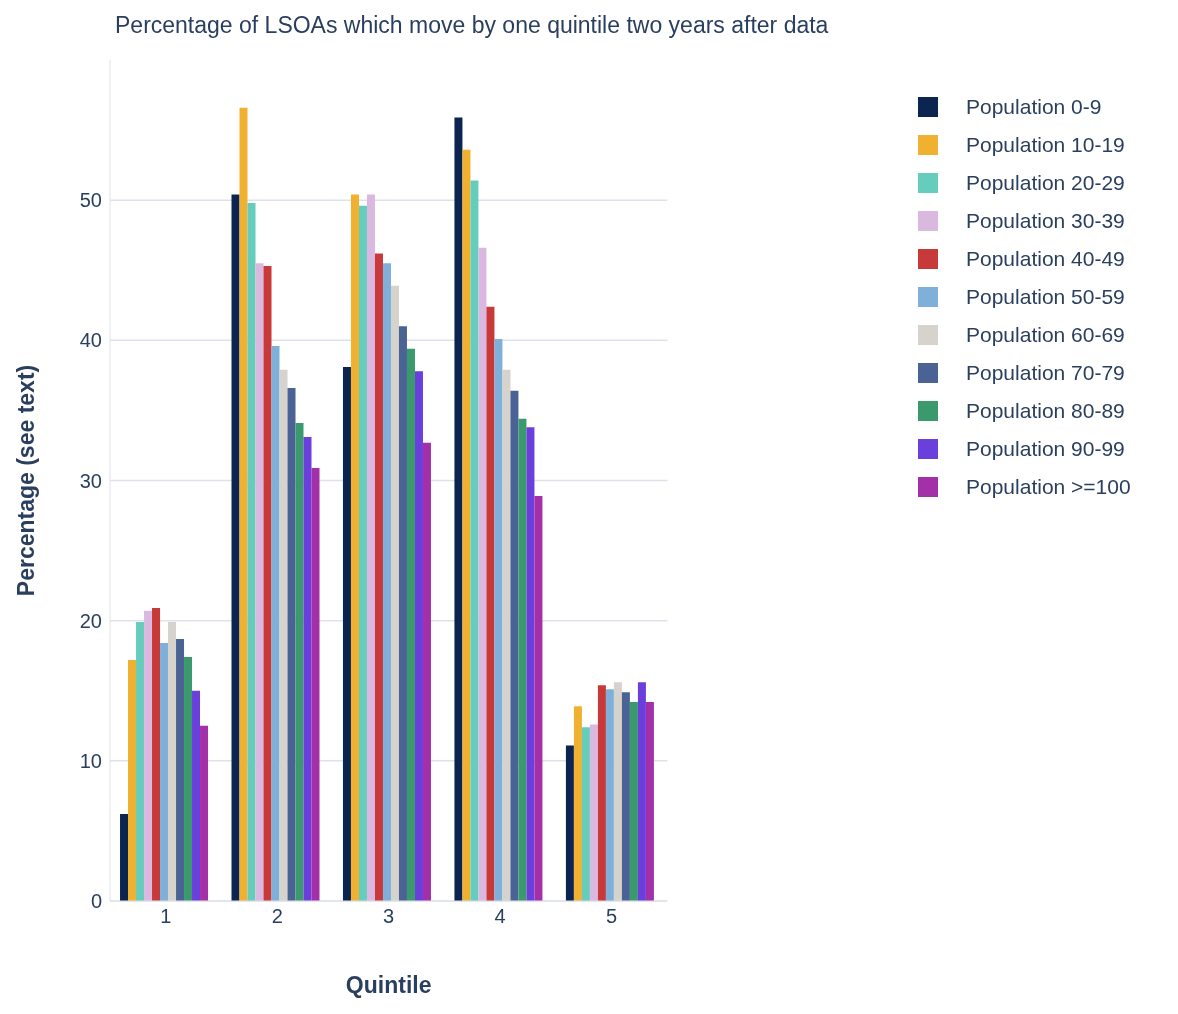 The image size is (1178, 1014). Describe the element at coordinates (26, 480) in the screenshot. I see `y-axis-title: Percentage (see text)` at that location.